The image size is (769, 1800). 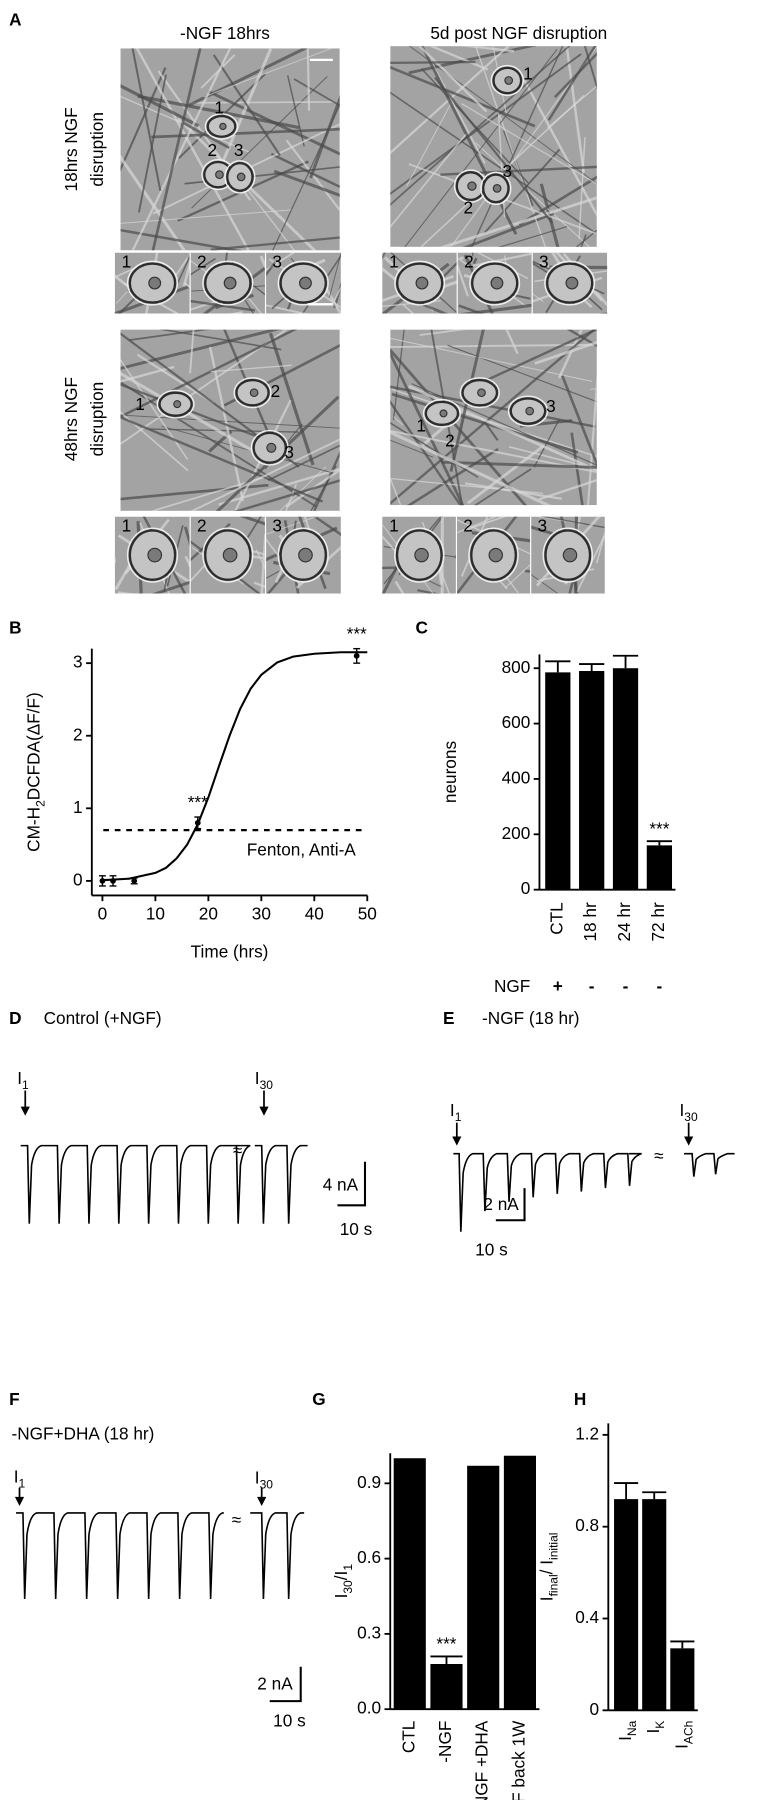 What do you see at coordinates (369, 1708) in the screenshot?
I see `y-tick-label: 0.0` at bounding box center [369, 1708].